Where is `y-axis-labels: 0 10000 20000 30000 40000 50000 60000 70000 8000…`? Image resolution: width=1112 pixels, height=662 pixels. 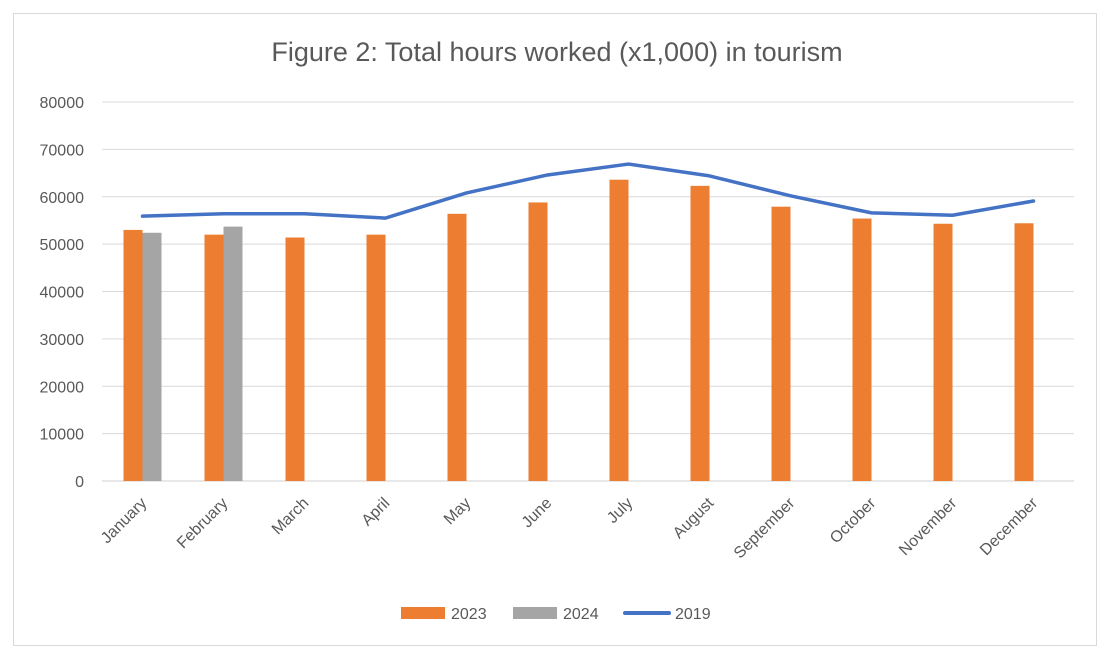
y-axis-labels: 0 10000 20000 30000 40000 50000 60000 70000 8000… is located at coordinates (62, 293).